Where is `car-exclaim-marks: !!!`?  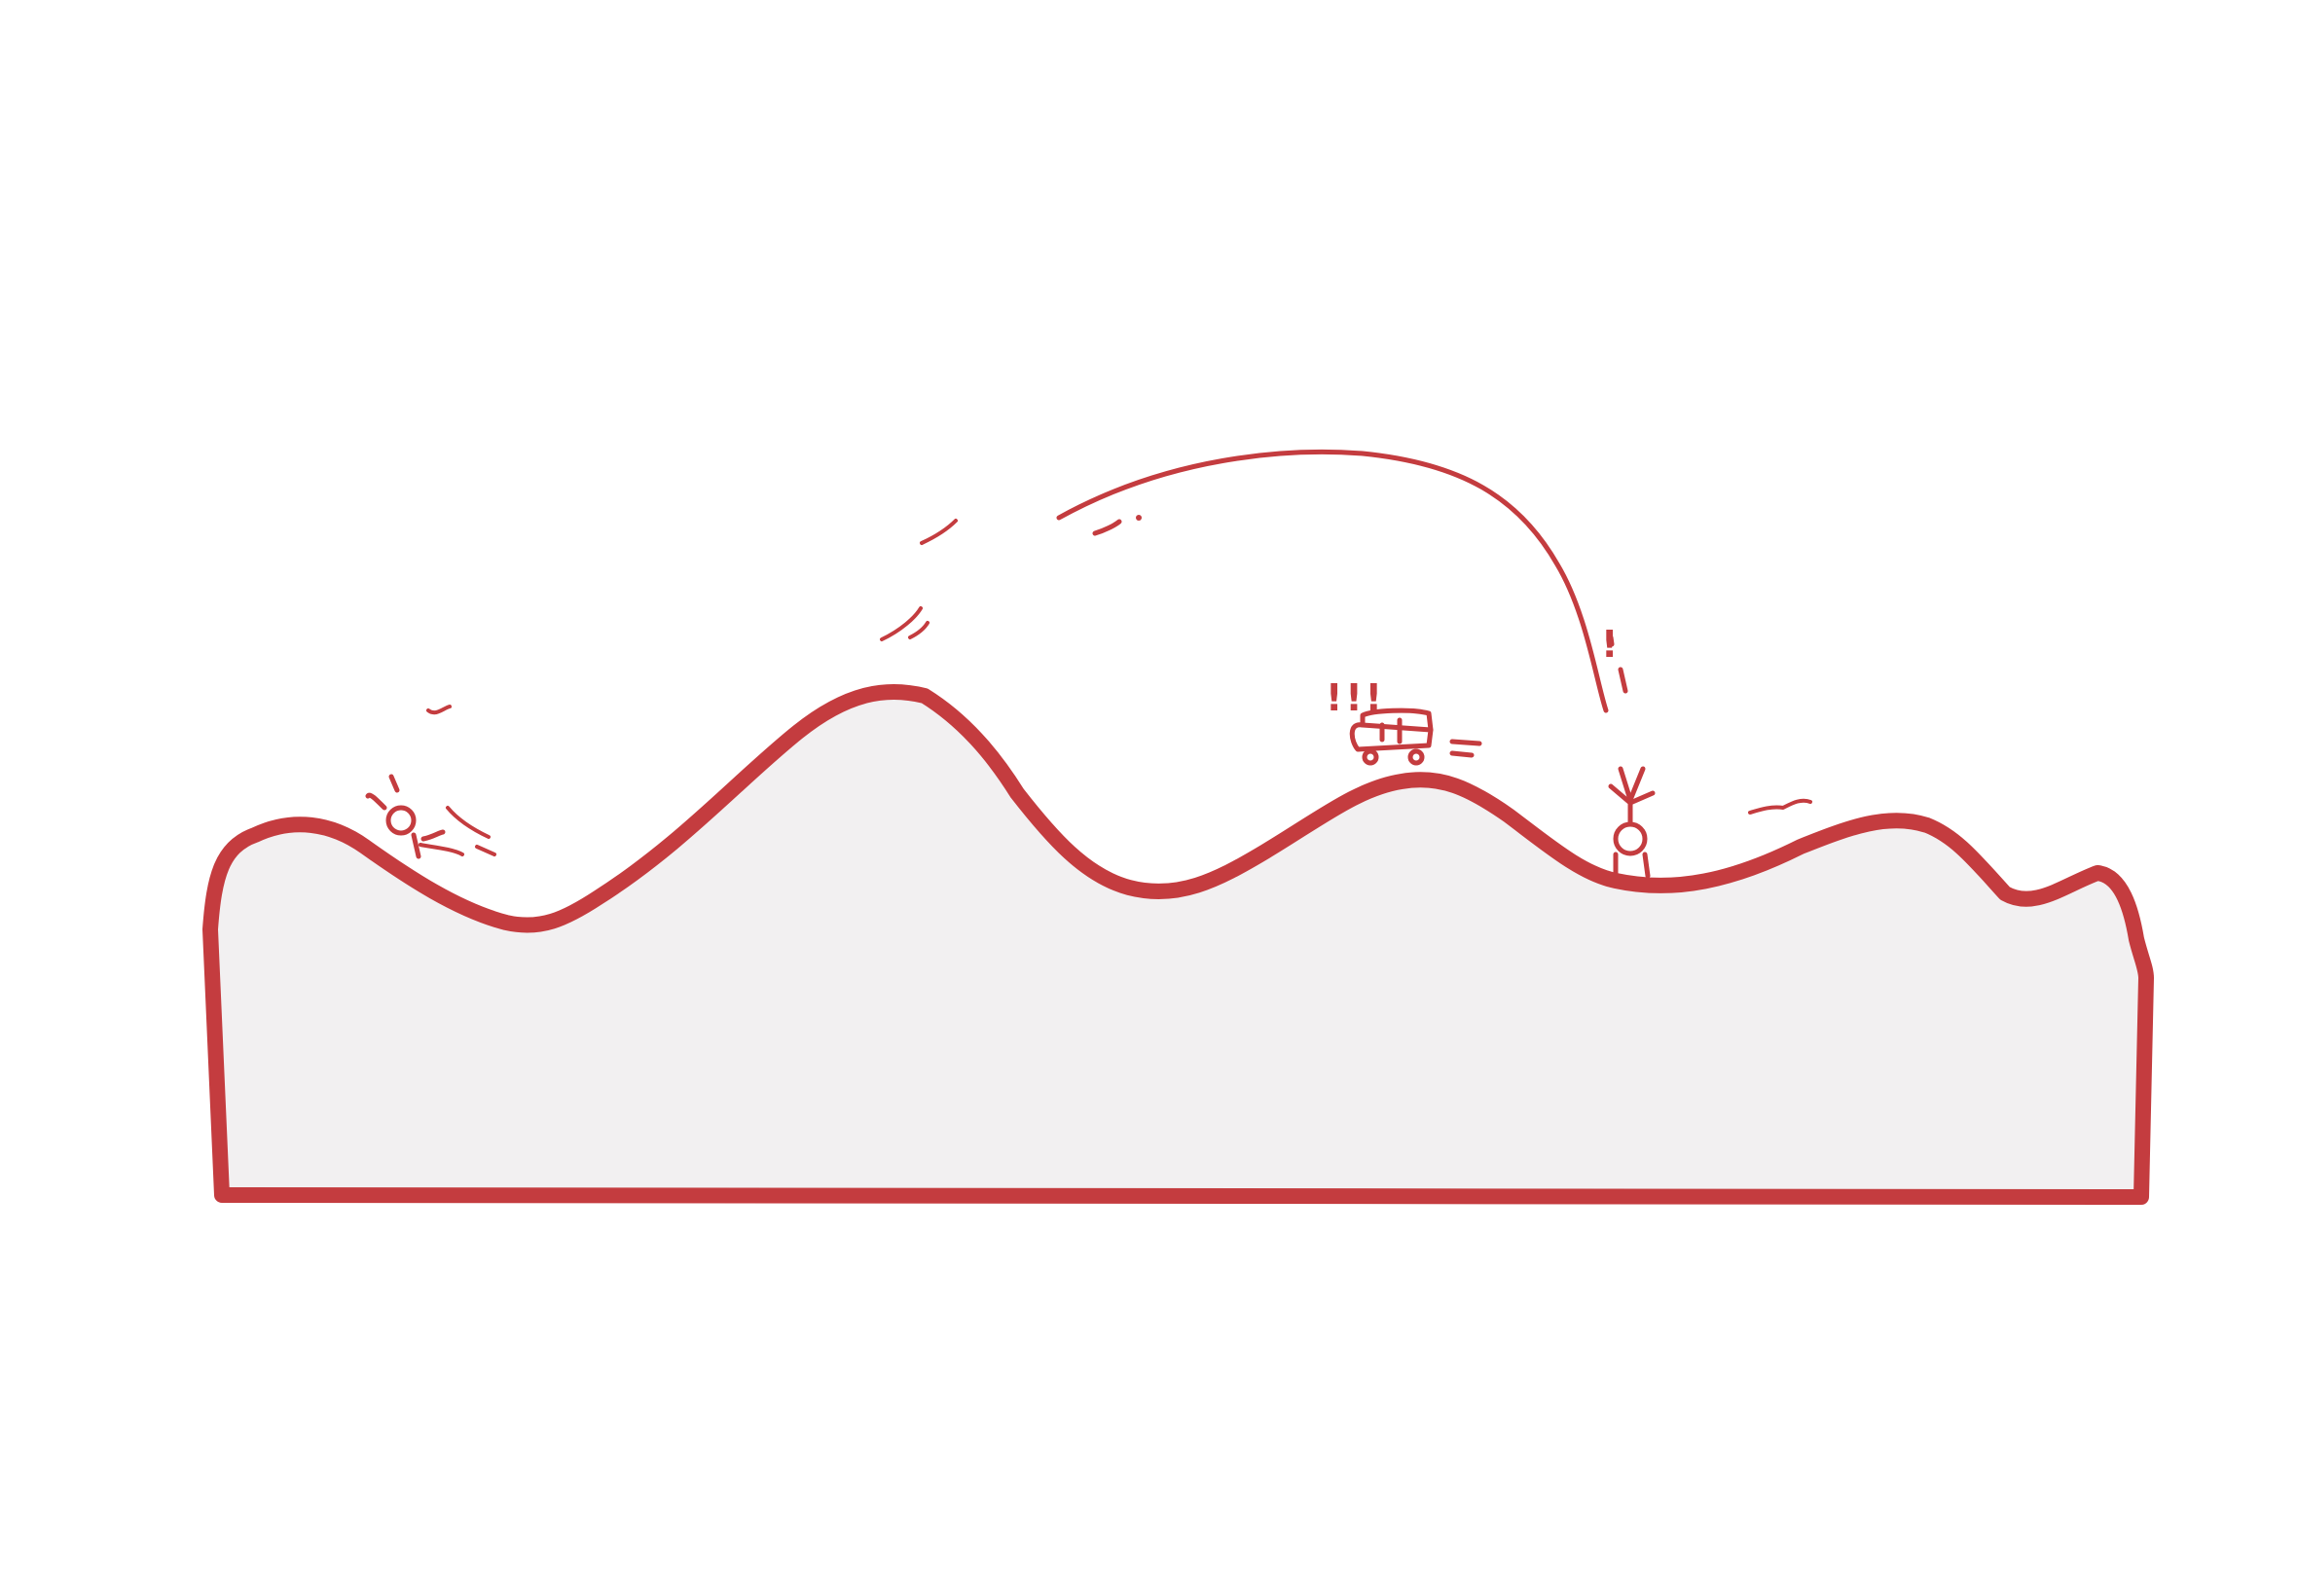
car-exclaim-marks: !!! is located at coordinates (1355, 697).